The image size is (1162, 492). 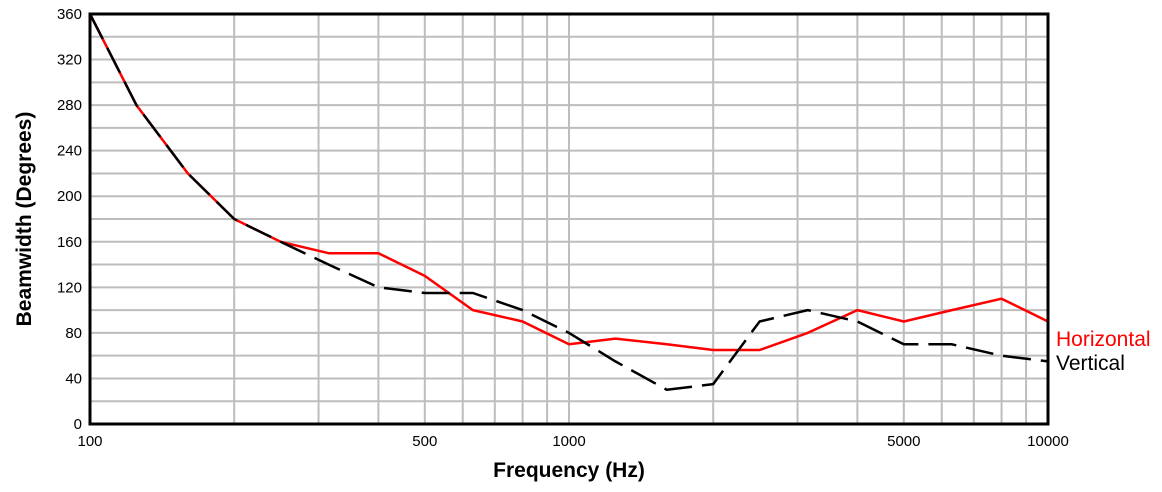 What do you see at coordinates (568, 441) in the screenshot?
I see `x-tick-label: 1000` at bounding box center [568, 441].